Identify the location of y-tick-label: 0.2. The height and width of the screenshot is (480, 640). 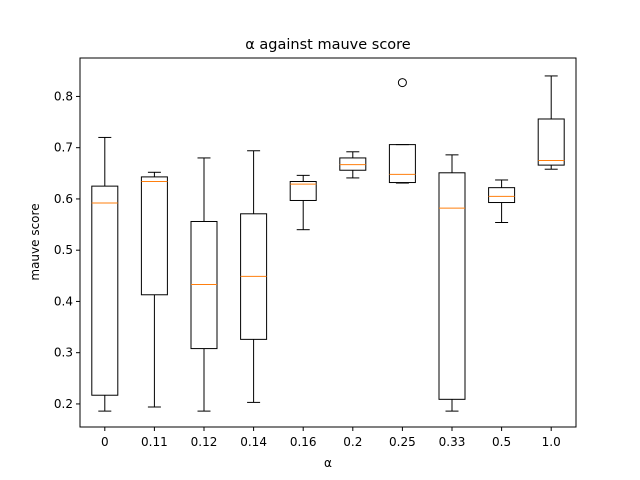
(63, 404).